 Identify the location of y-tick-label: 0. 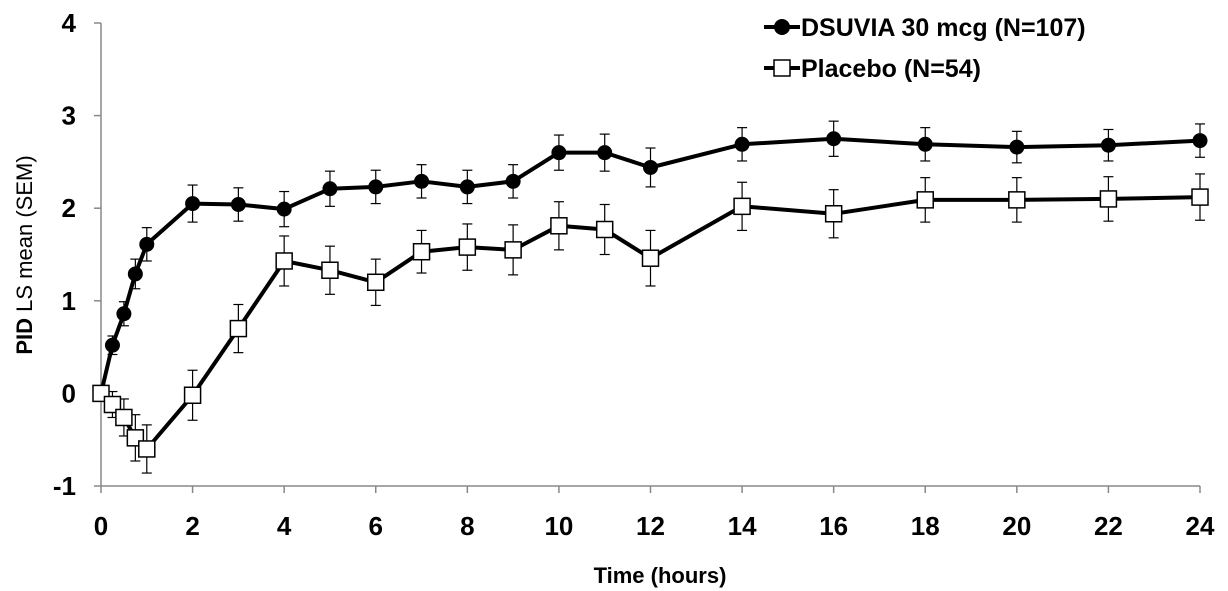
(69, 393).